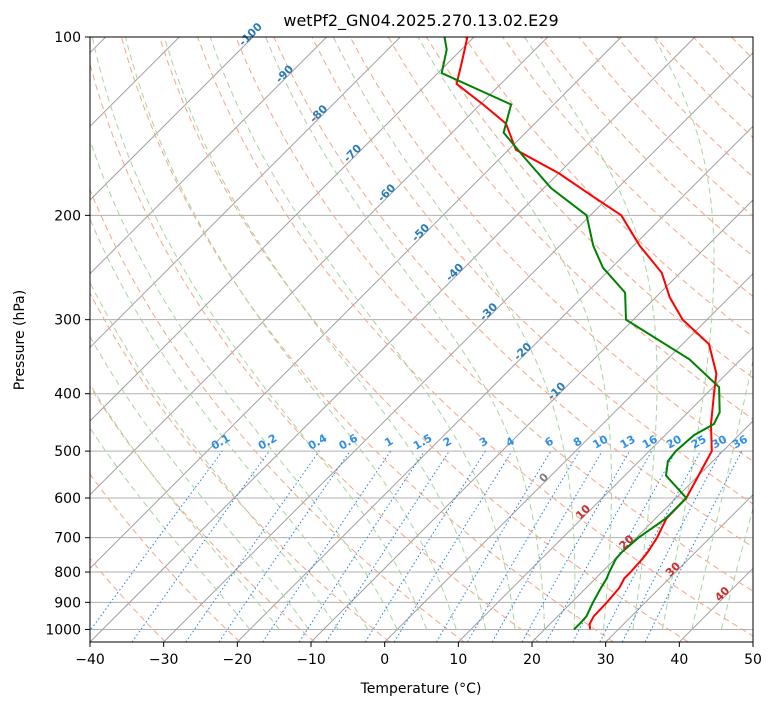  I want to click on mixing-ratio-label: 8, so click(577, 442).